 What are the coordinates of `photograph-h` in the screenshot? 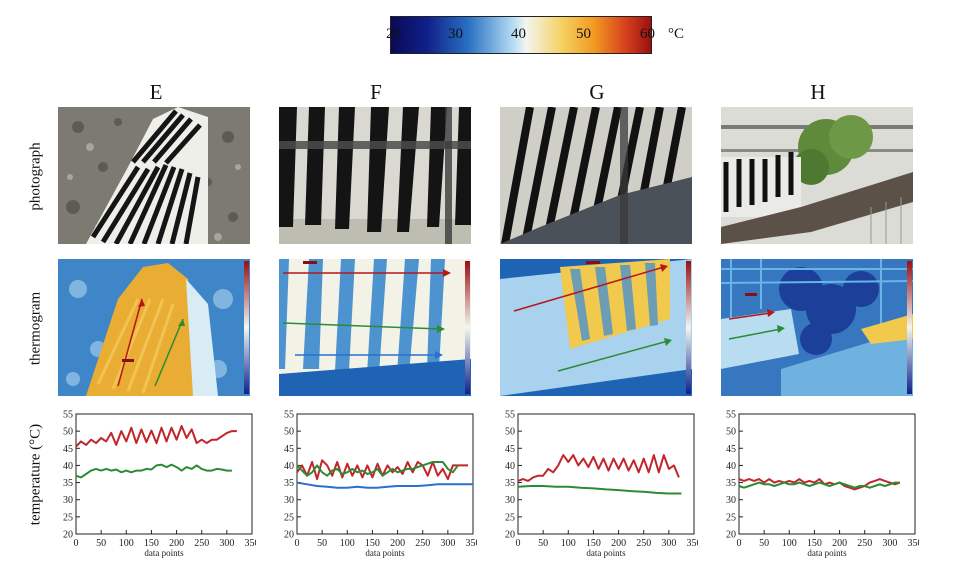 It's located at (817, 175).